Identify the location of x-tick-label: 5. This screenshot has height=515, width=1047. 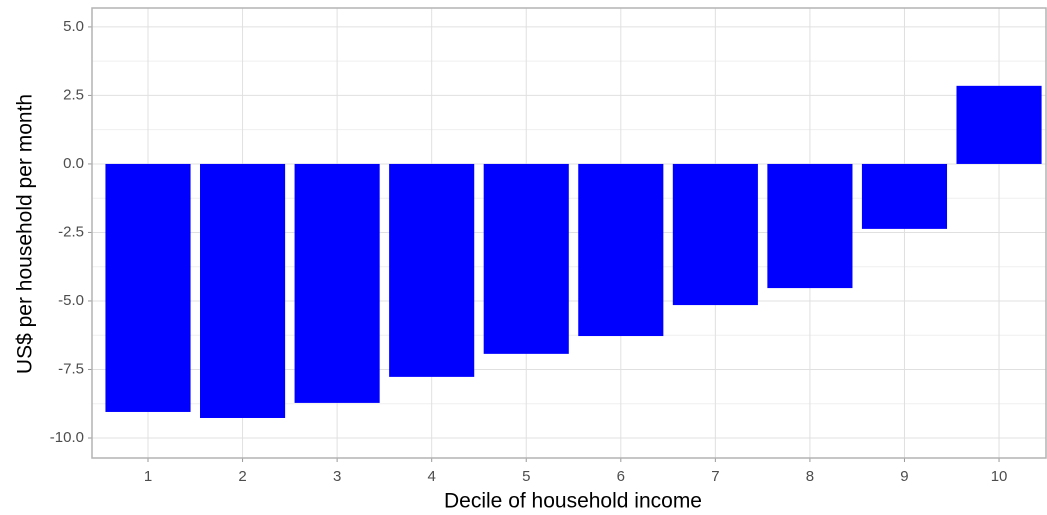
(526, 476).